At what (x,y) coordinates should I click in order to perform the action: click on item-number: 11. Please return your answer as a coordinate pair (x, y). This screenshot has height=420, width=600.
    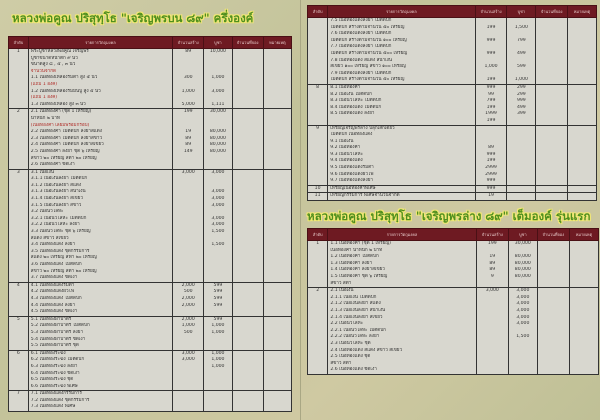
    Looking at the image, I should click on (317, 197).